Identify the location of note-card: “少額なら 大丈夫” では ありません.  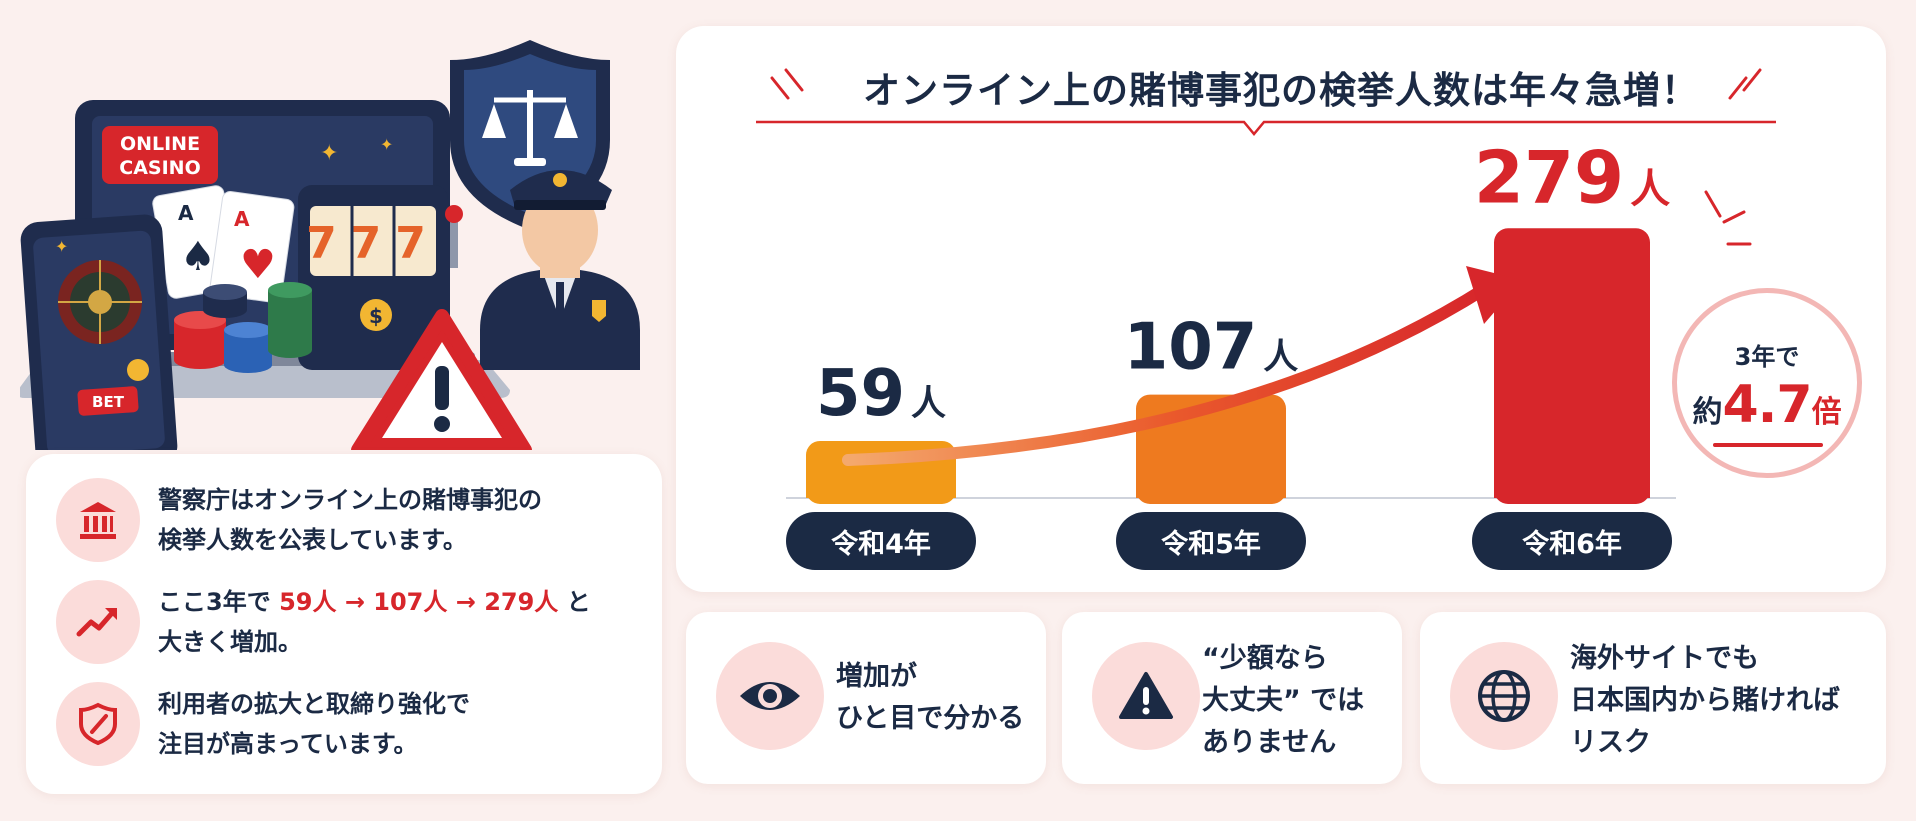
(1232, 698).